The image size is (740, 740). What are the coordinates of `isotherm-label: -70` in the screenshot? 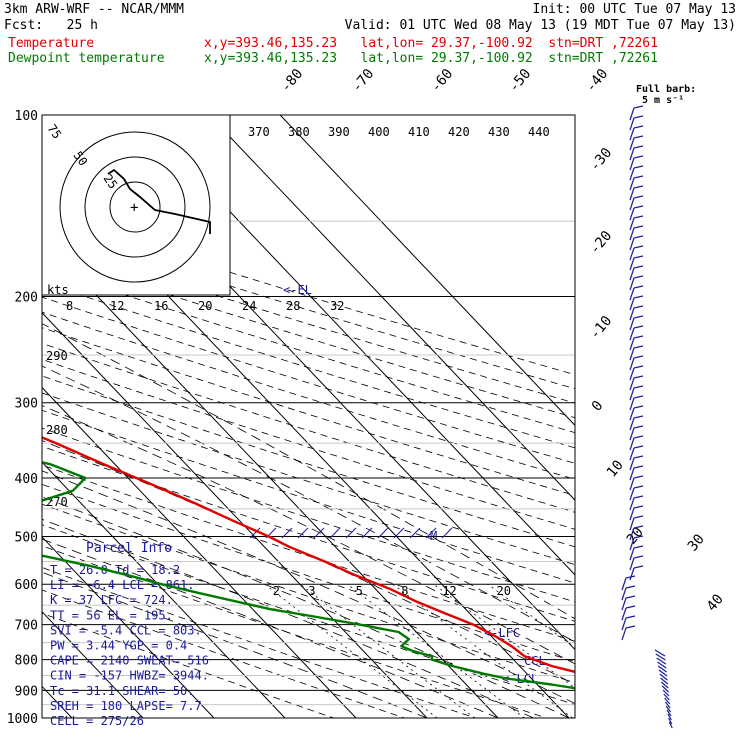 It's located at (363, 81).